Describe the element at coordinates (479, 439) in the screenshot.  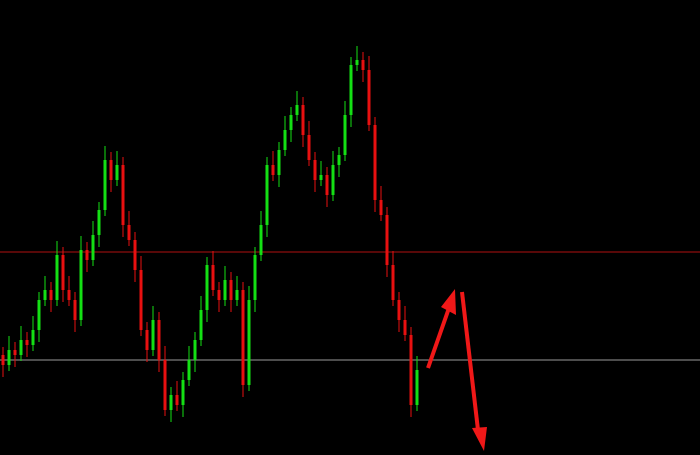
I see `arrow-down-head` at that location.